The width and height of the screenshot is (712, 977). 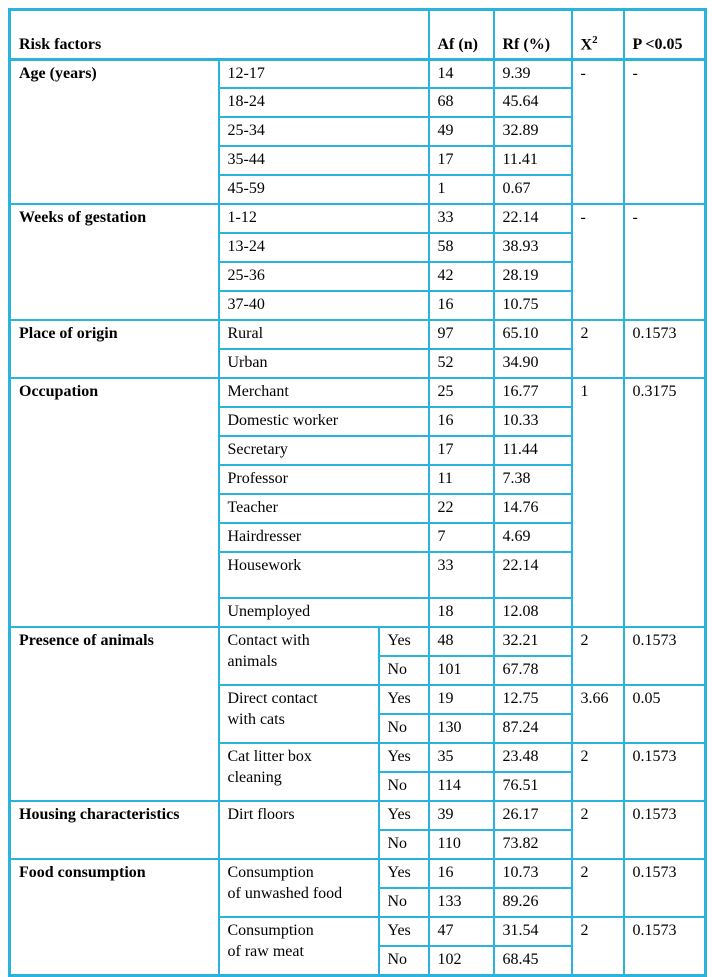 I want to click on subcategory-cell: Rural, so click(x=323, y=335).